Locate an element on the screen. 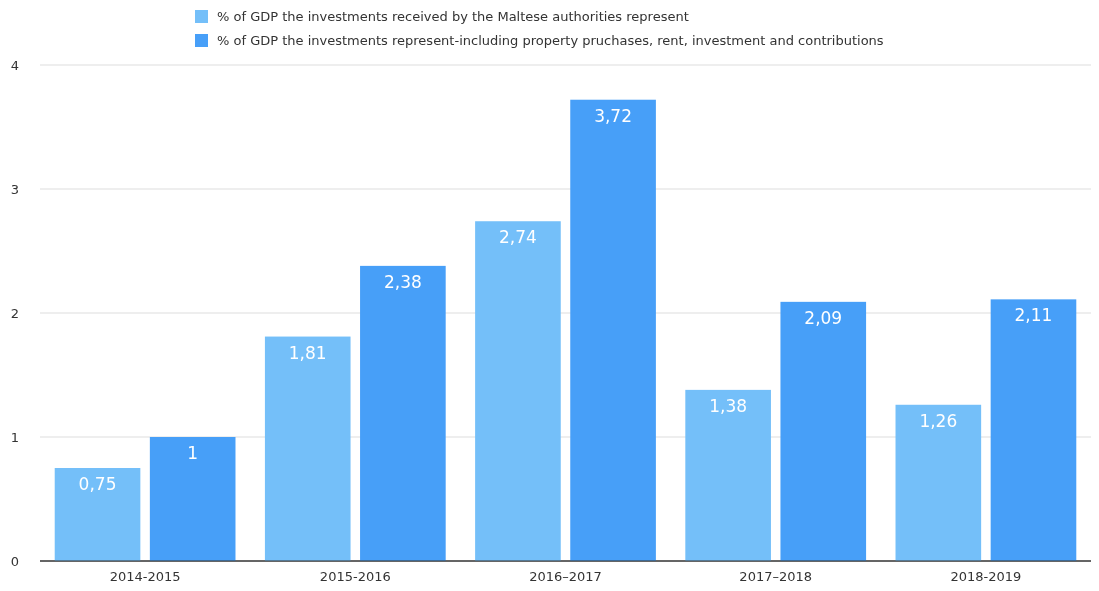  data-label: 1,38 is located at coordinates (728, 405).